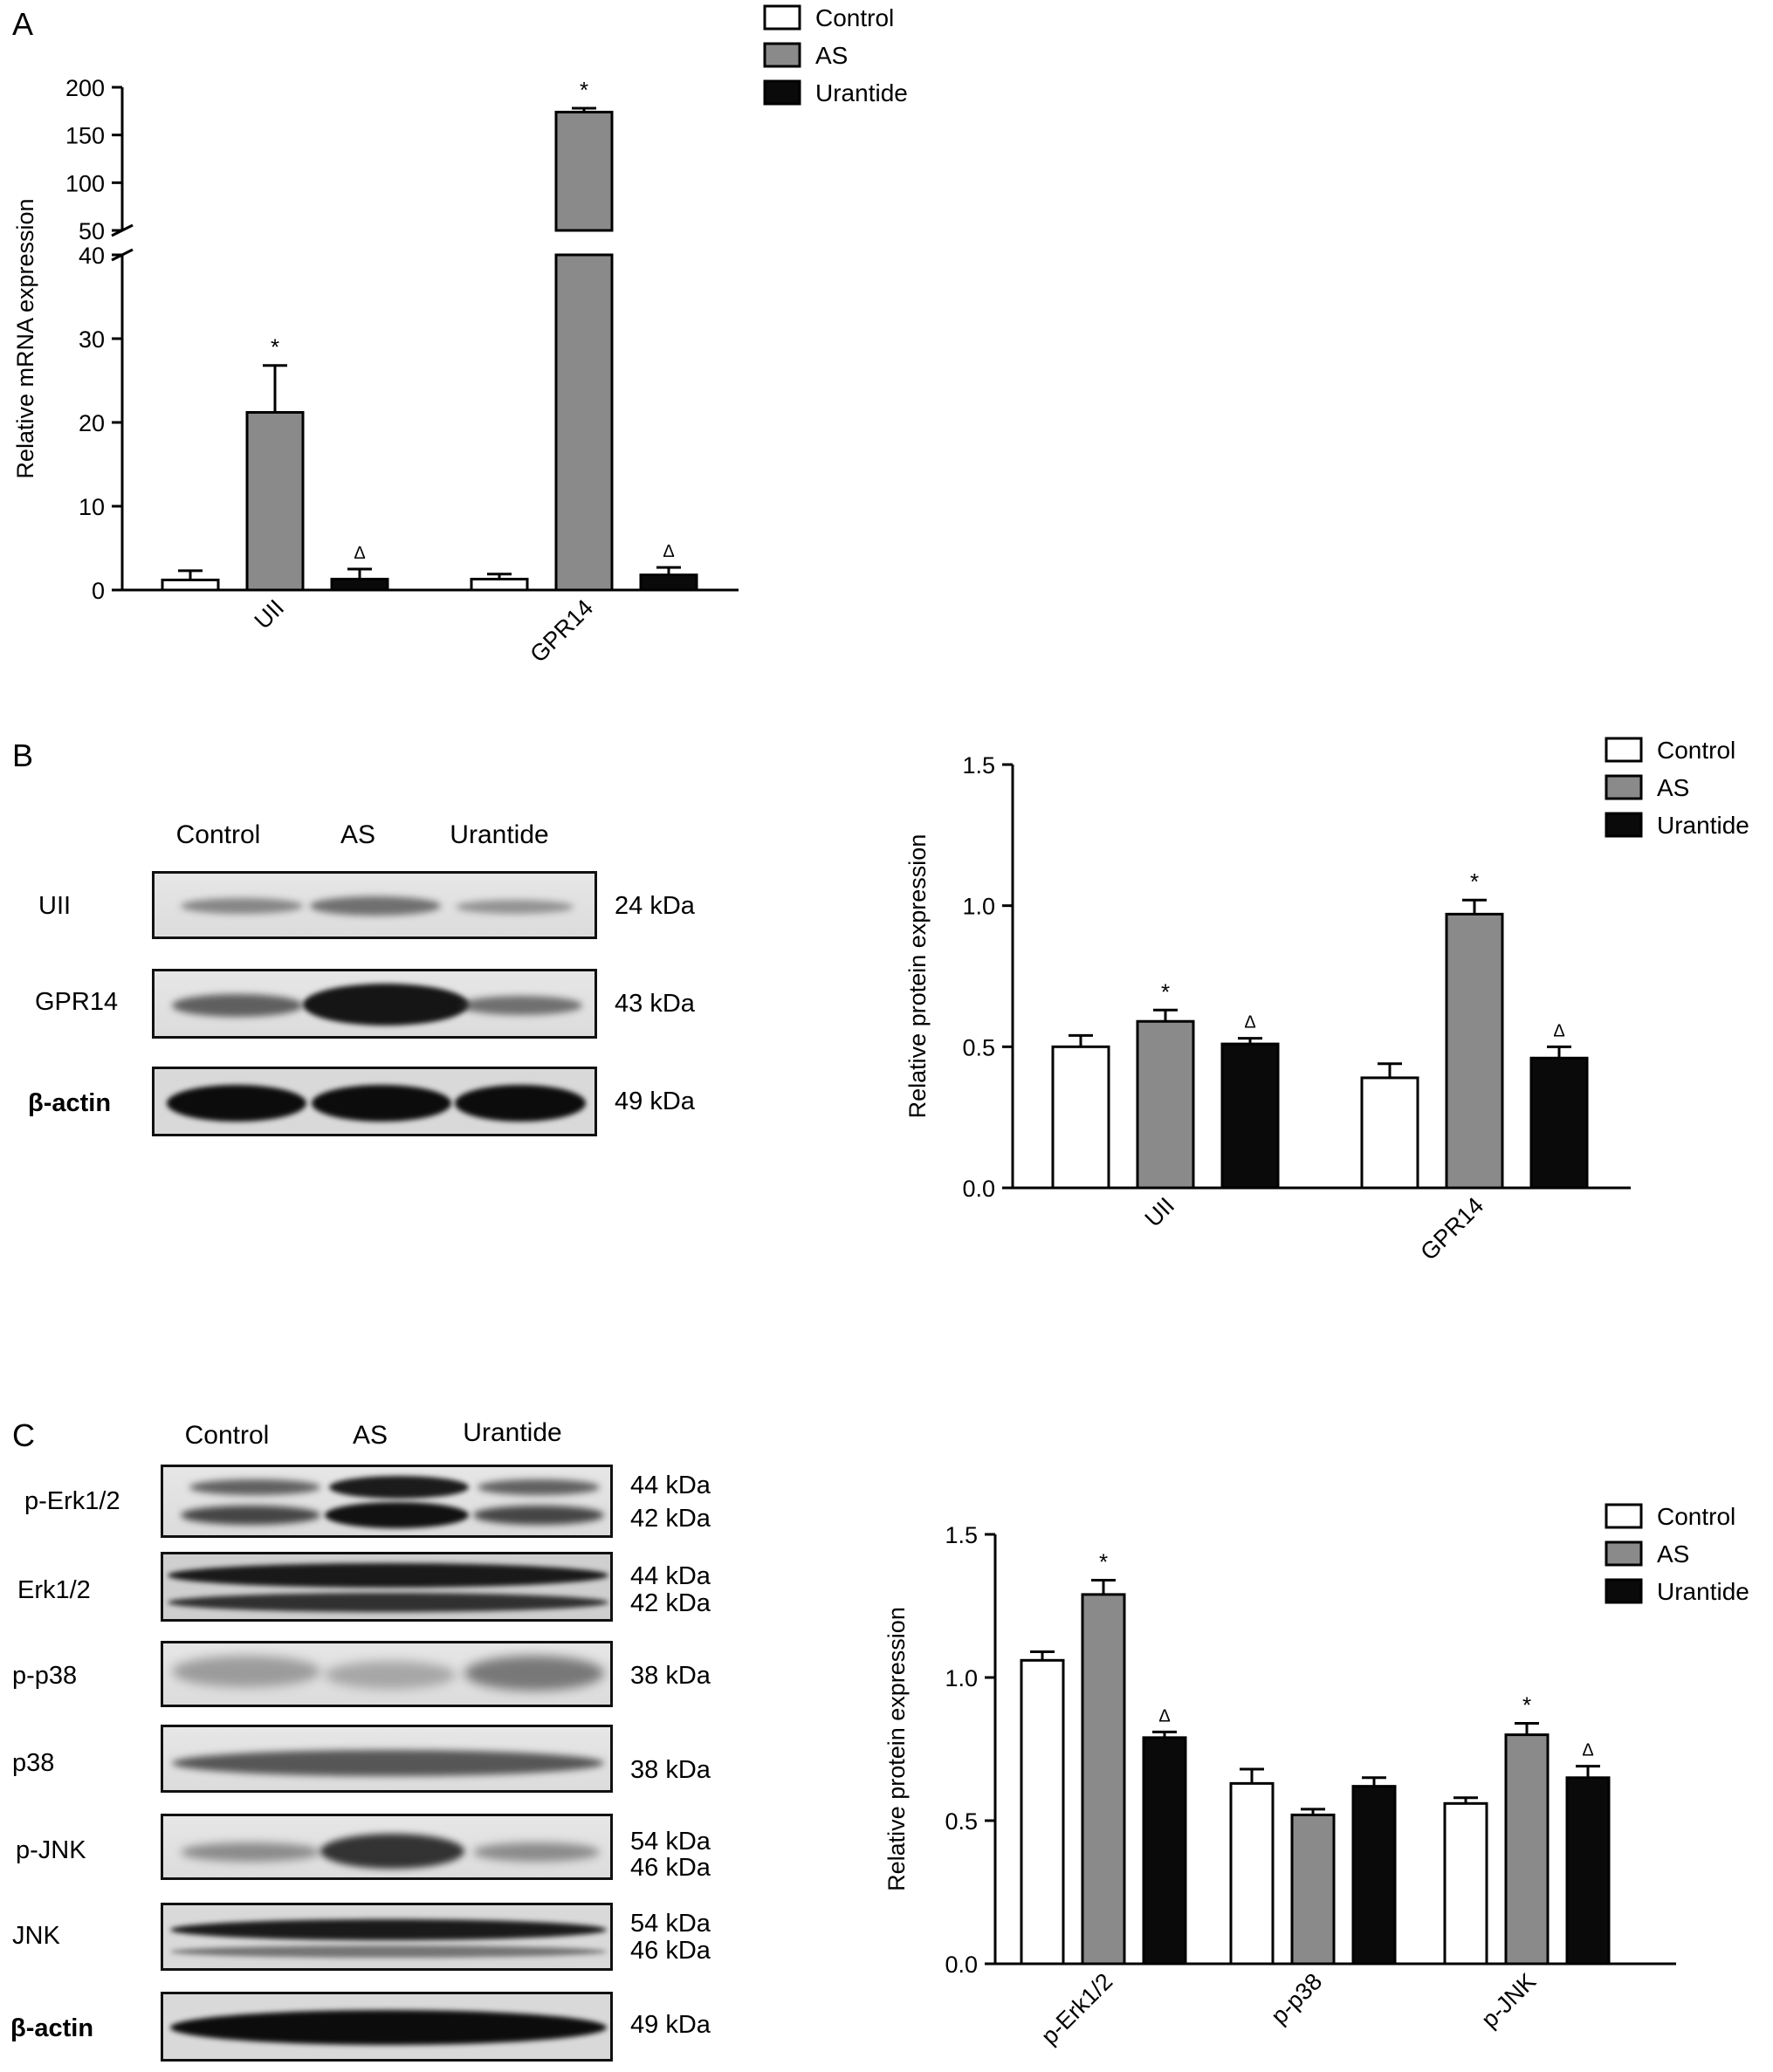  Describe the element at coordinates (25, 338) in the screenshot. I see `y-axis-label: Relative mRNA expression` at that location.